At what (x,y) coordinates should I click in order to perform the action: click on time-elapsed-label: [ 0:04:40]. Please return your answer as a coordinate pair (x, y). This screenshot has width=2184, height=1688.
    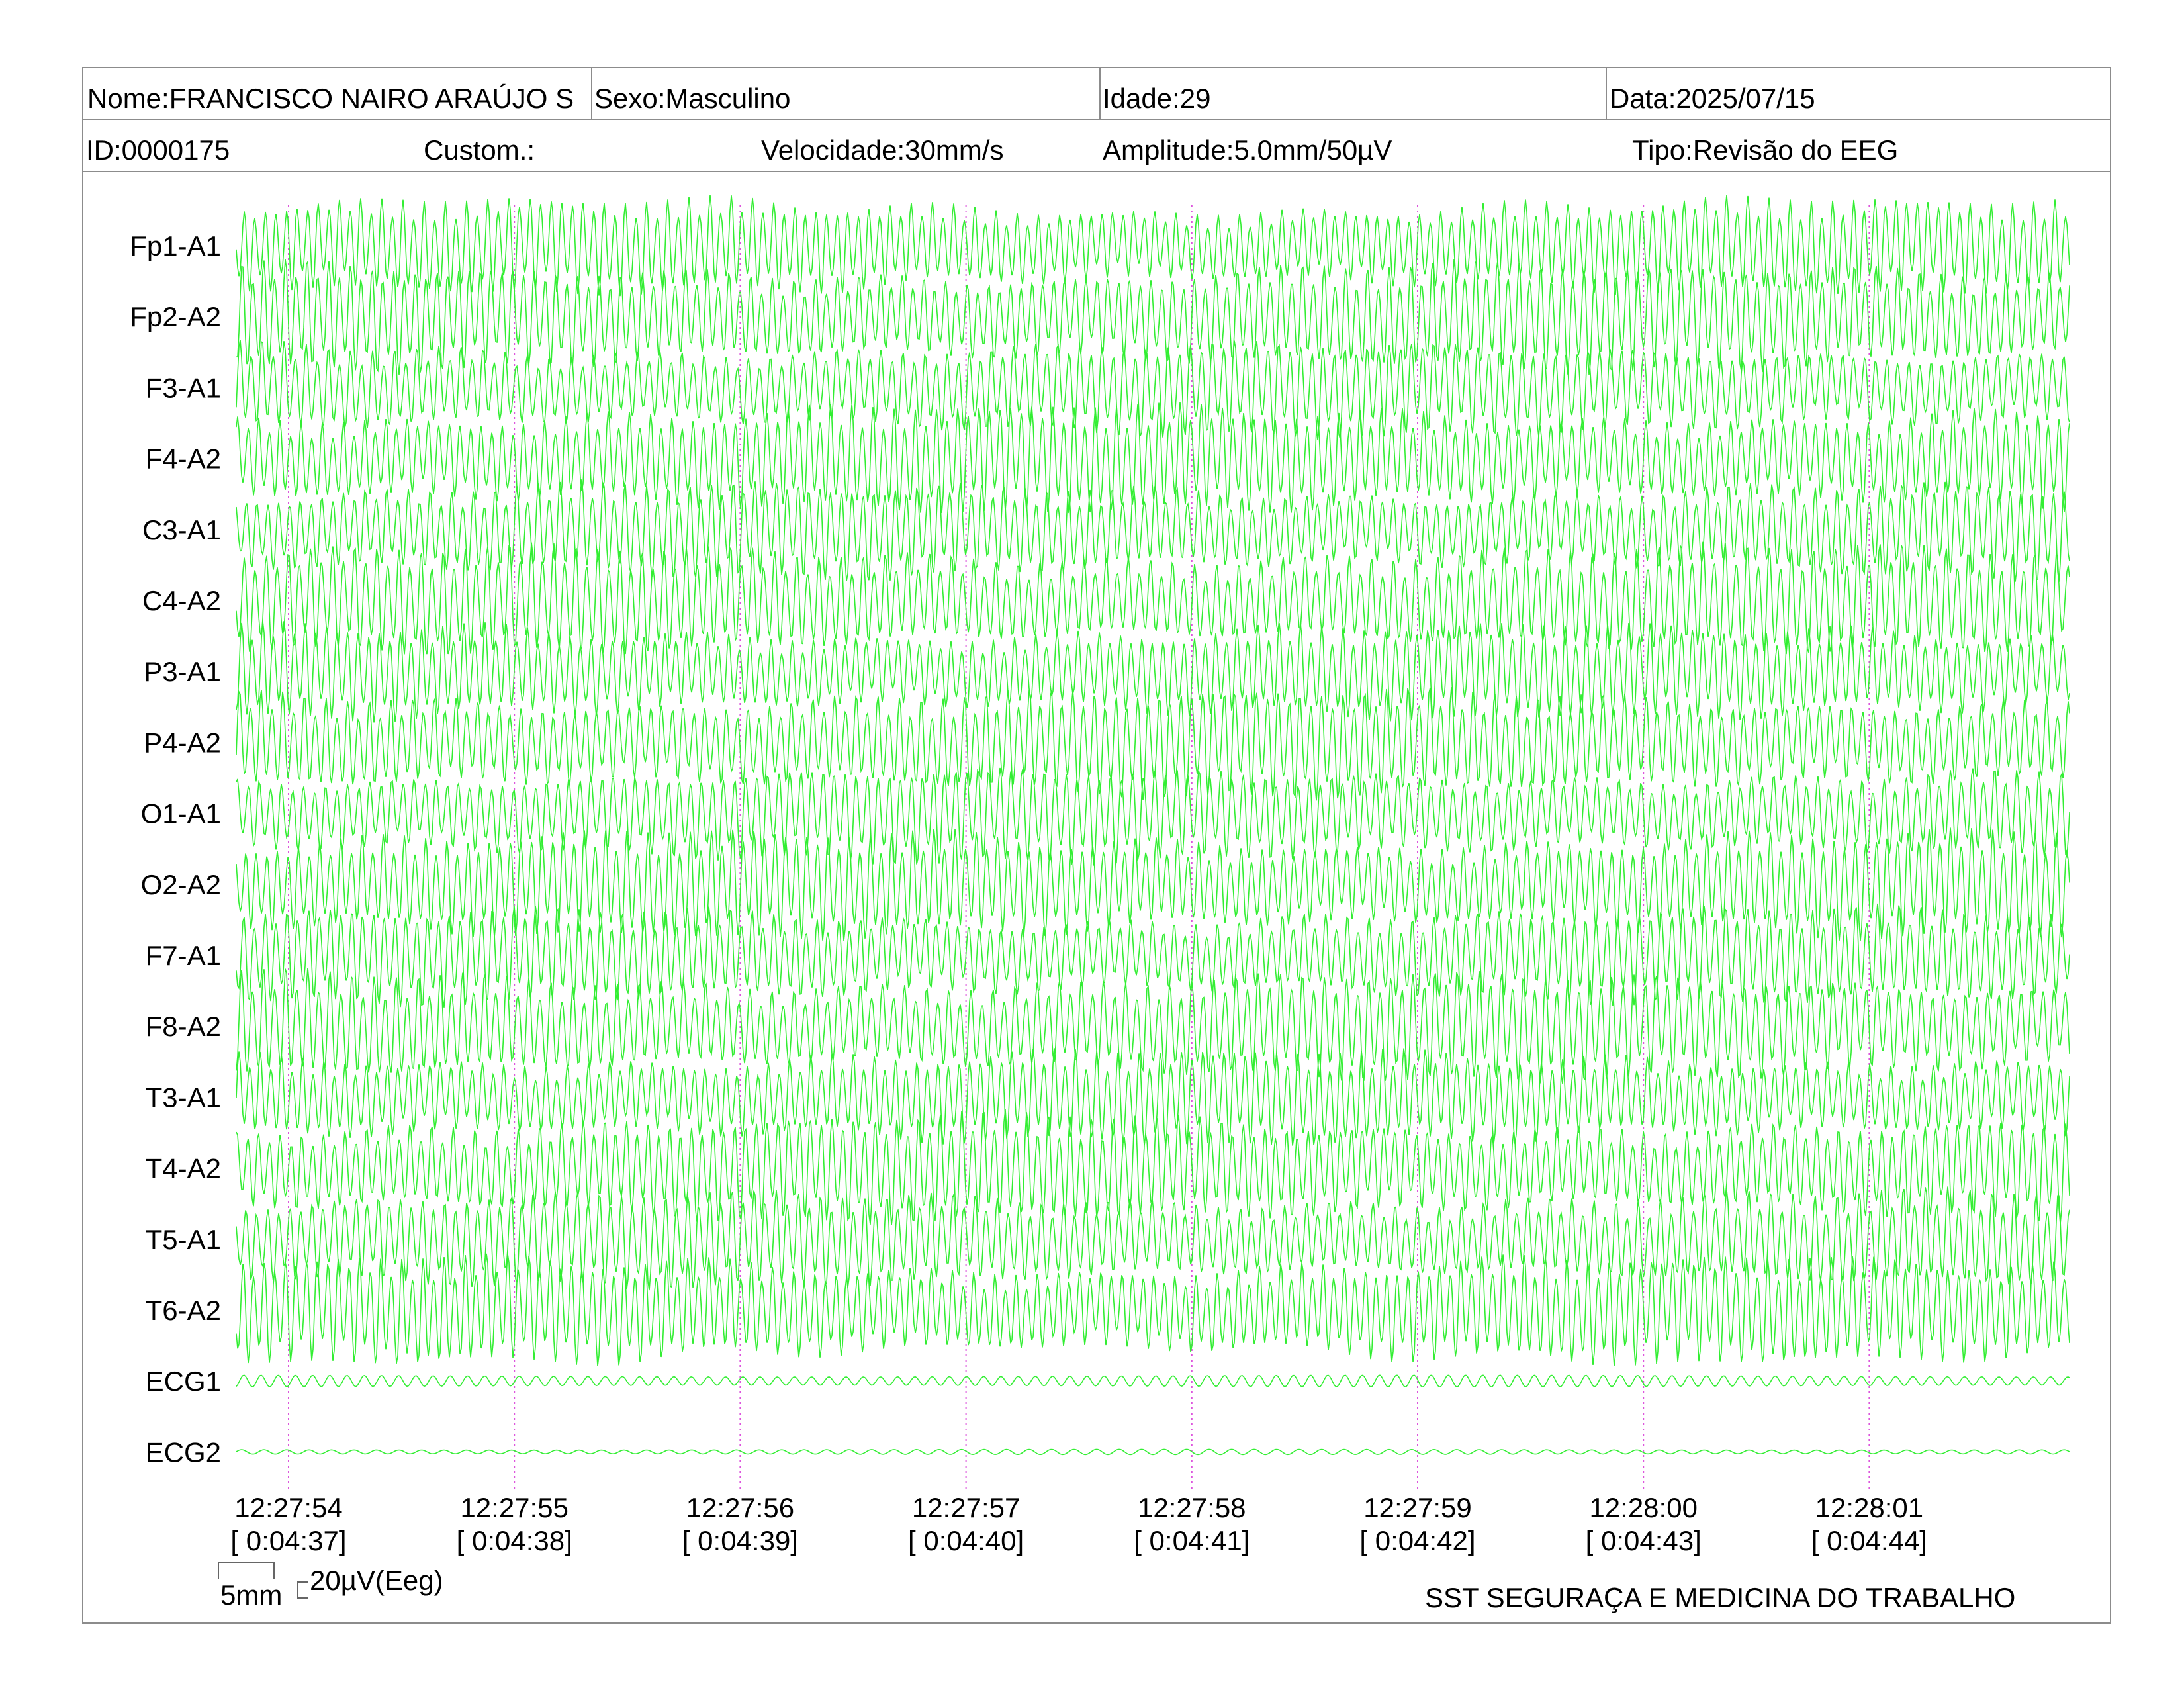
    Looking at the image, I should click on (966, 1540).